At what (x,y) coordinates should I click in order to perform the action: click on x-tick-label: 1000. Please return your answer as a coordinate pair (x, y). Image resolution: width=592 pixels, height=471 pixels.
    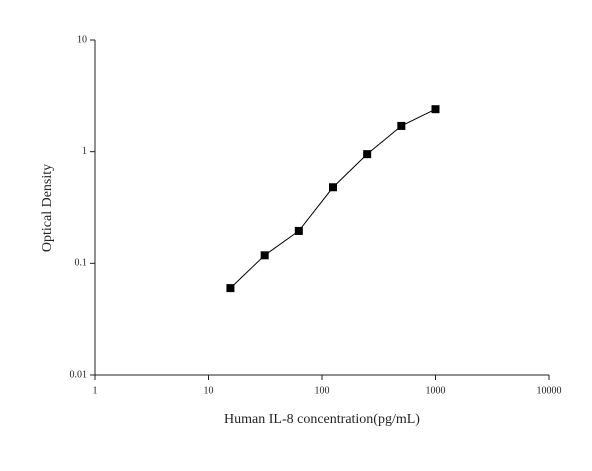
    Looking at the image, I should click on (436, 390).